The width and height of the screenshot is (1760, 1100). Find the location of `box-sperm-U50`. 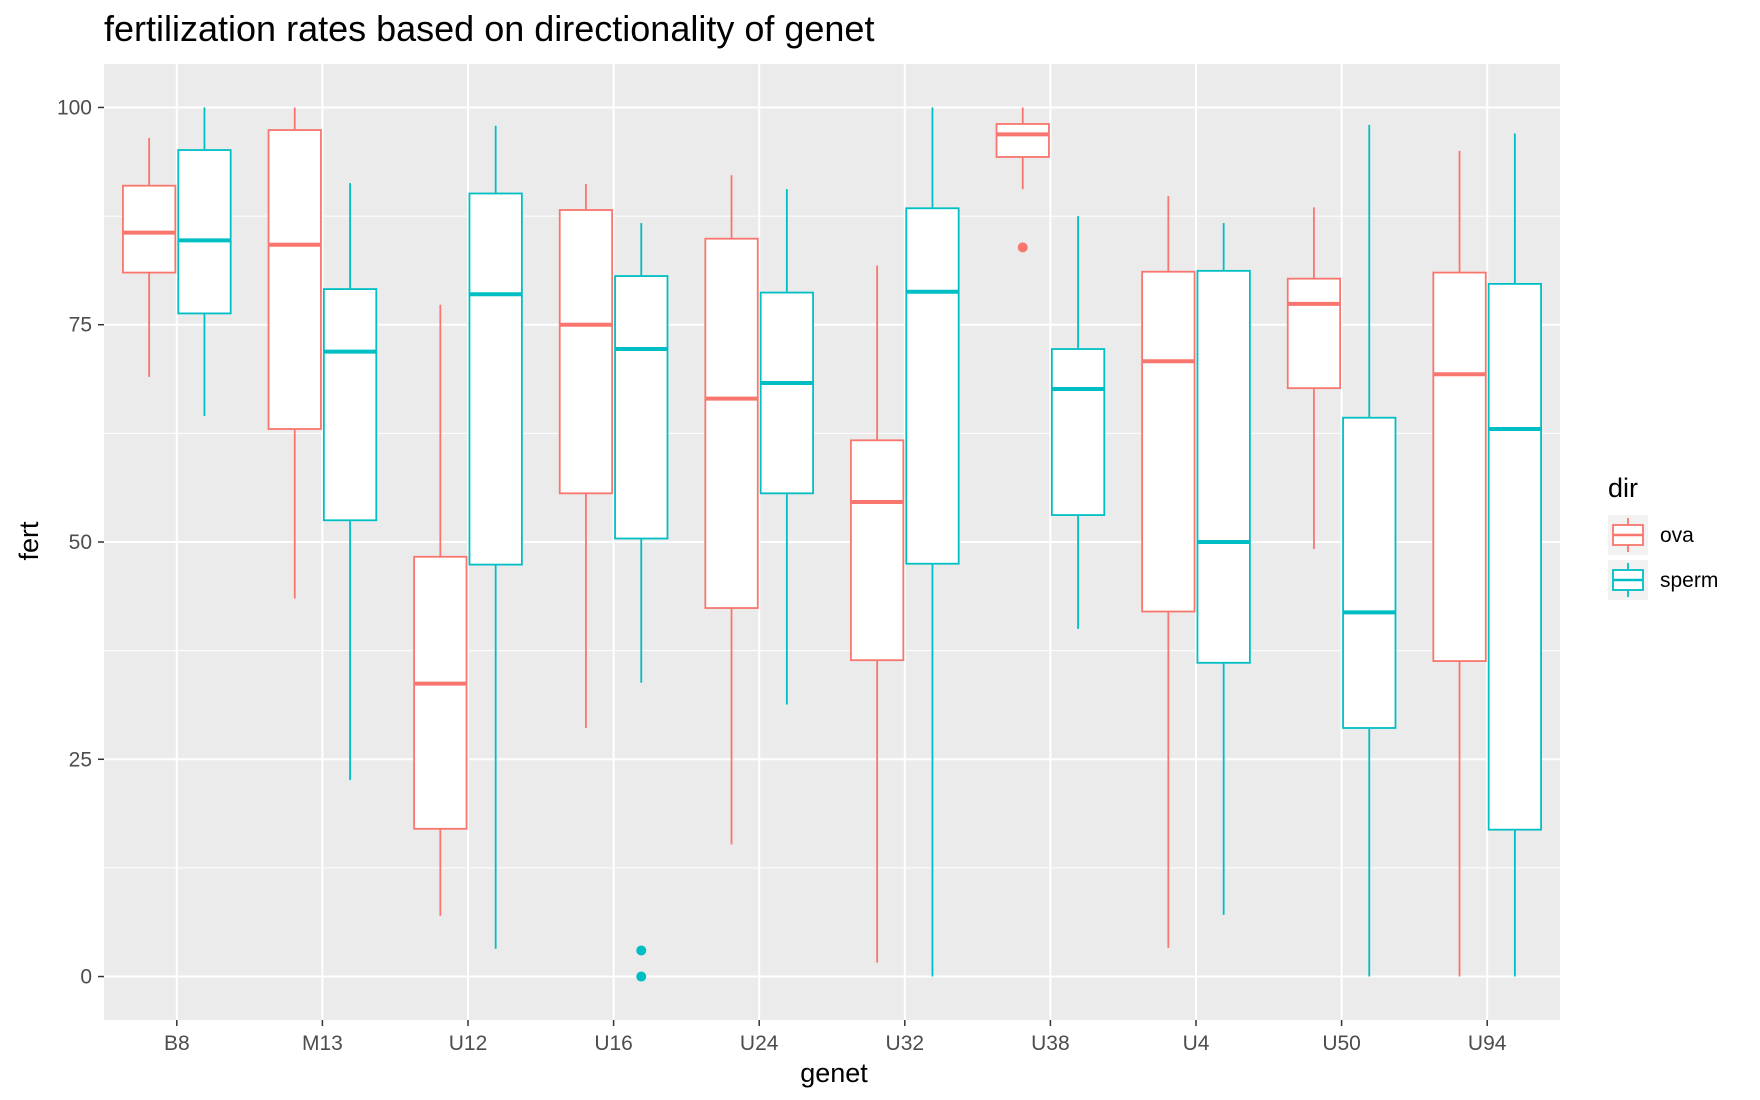

box-sperm-U50 is located at coordinates (1369, 550).